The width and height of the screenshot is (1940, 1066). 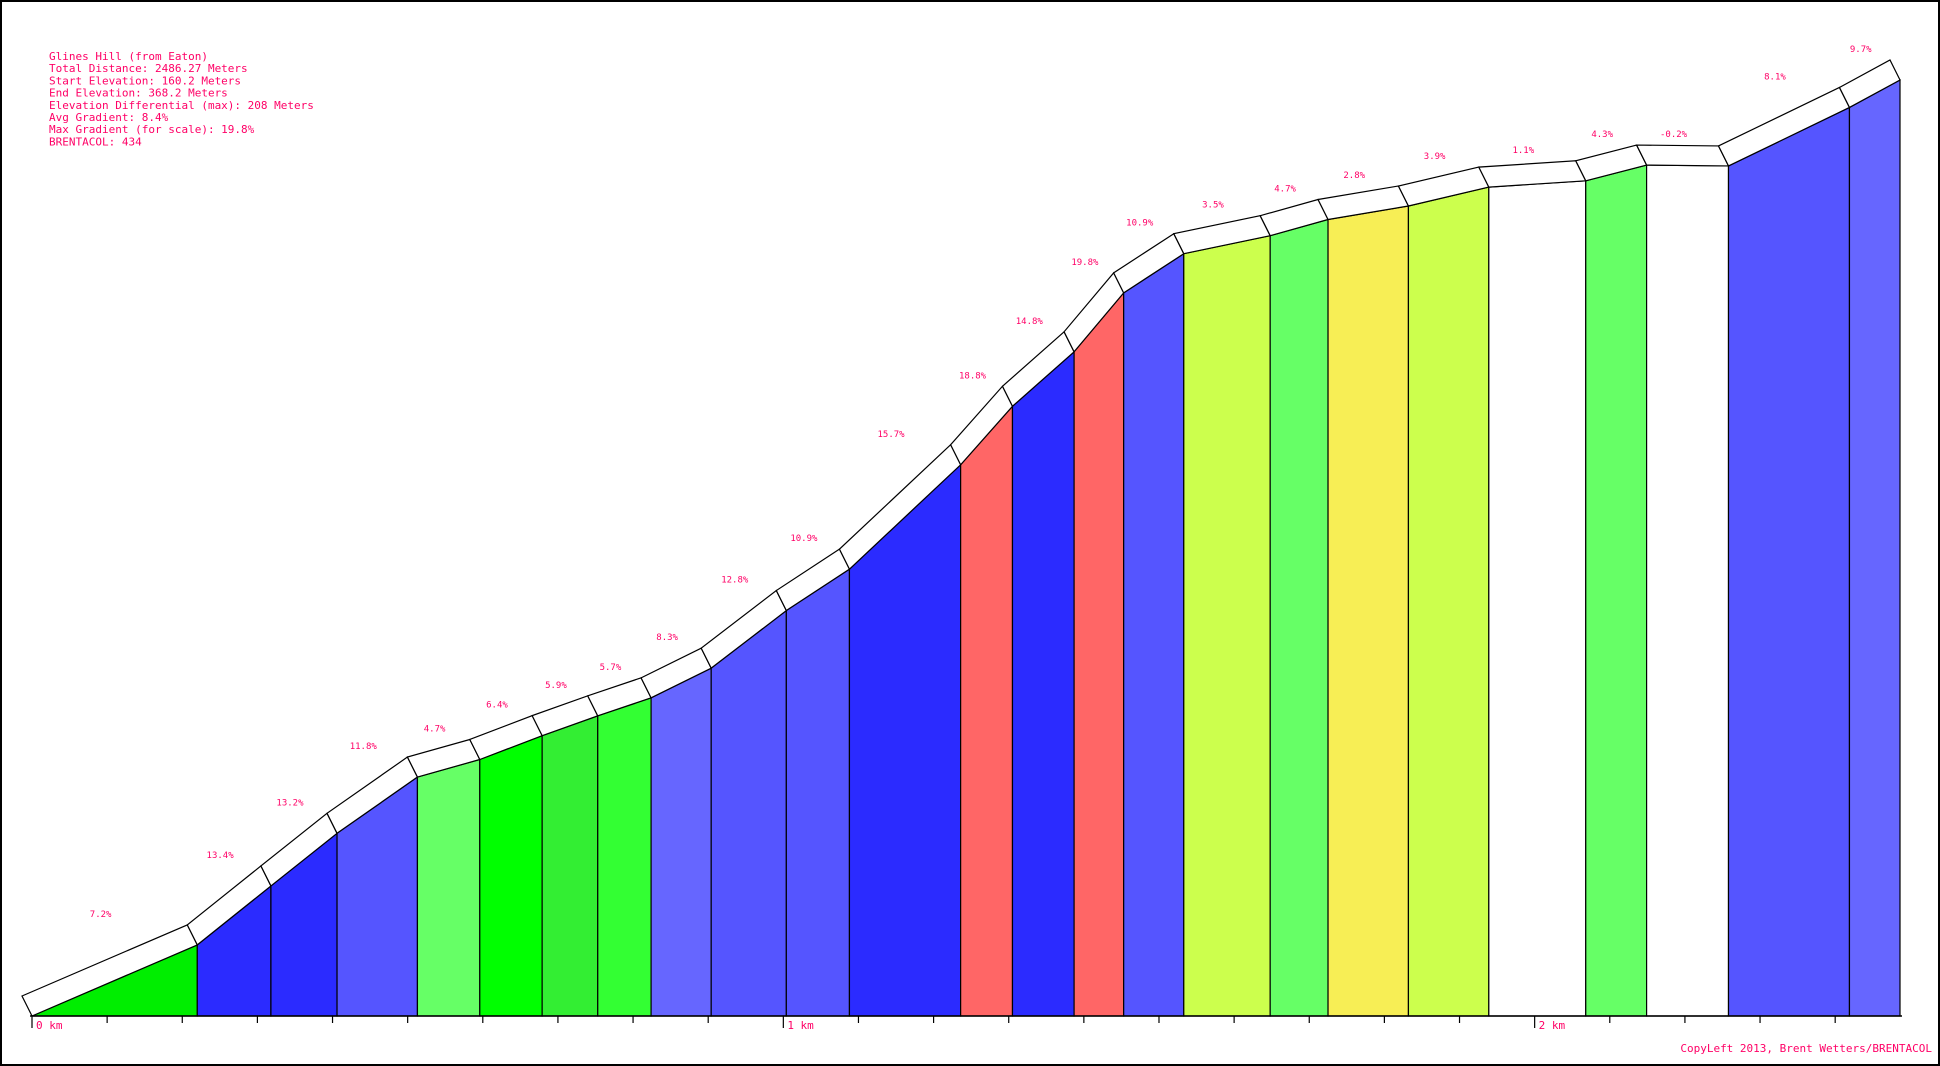 What do you see at coordinates (611, 668) in the screenshot?
I see `grade-label: 5.7%` at bounding box center [611, 668].